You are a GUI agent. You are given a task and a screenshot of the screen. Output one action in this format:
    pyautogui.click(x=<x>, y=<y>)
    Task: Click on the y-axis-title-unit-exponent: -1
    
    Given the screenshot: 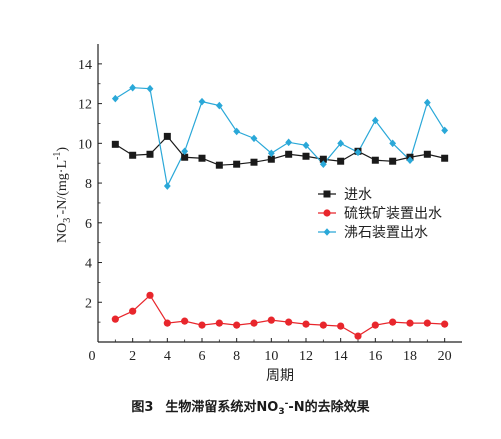 What is the action you would take?
    pyautogui.click(x=57, y=156)
    